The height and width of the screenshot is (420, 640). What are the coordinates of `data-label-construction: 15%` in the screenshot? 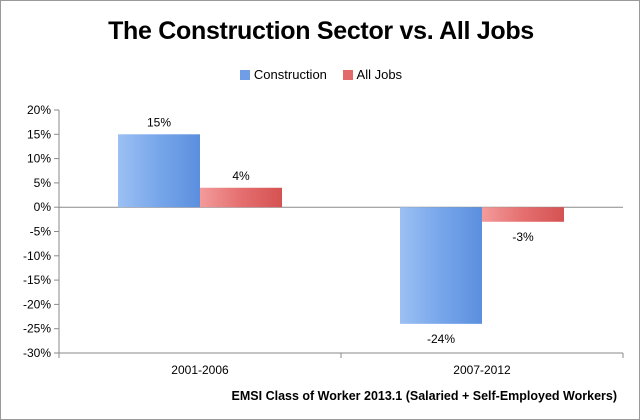 It's located at (159, 122).